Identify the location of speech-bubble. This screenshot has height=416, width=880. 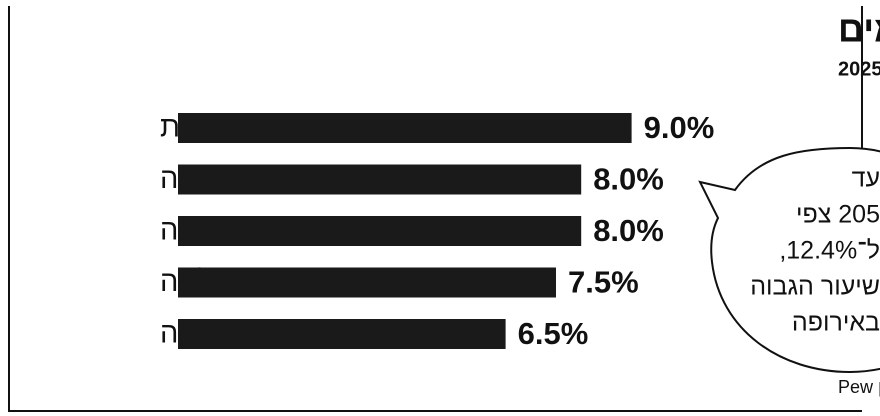
(789, 260).